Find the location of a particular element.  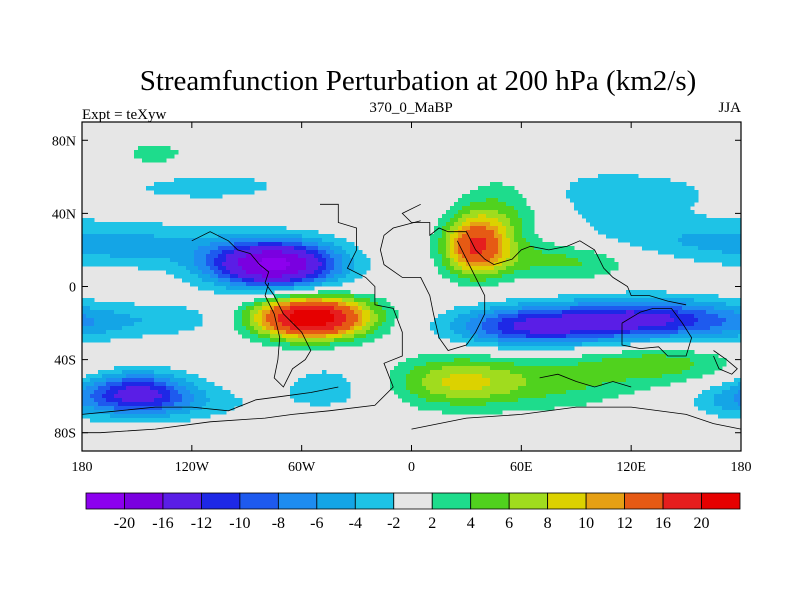

experiment-label: Expt = teXyw is located at coordinates (124, 115).